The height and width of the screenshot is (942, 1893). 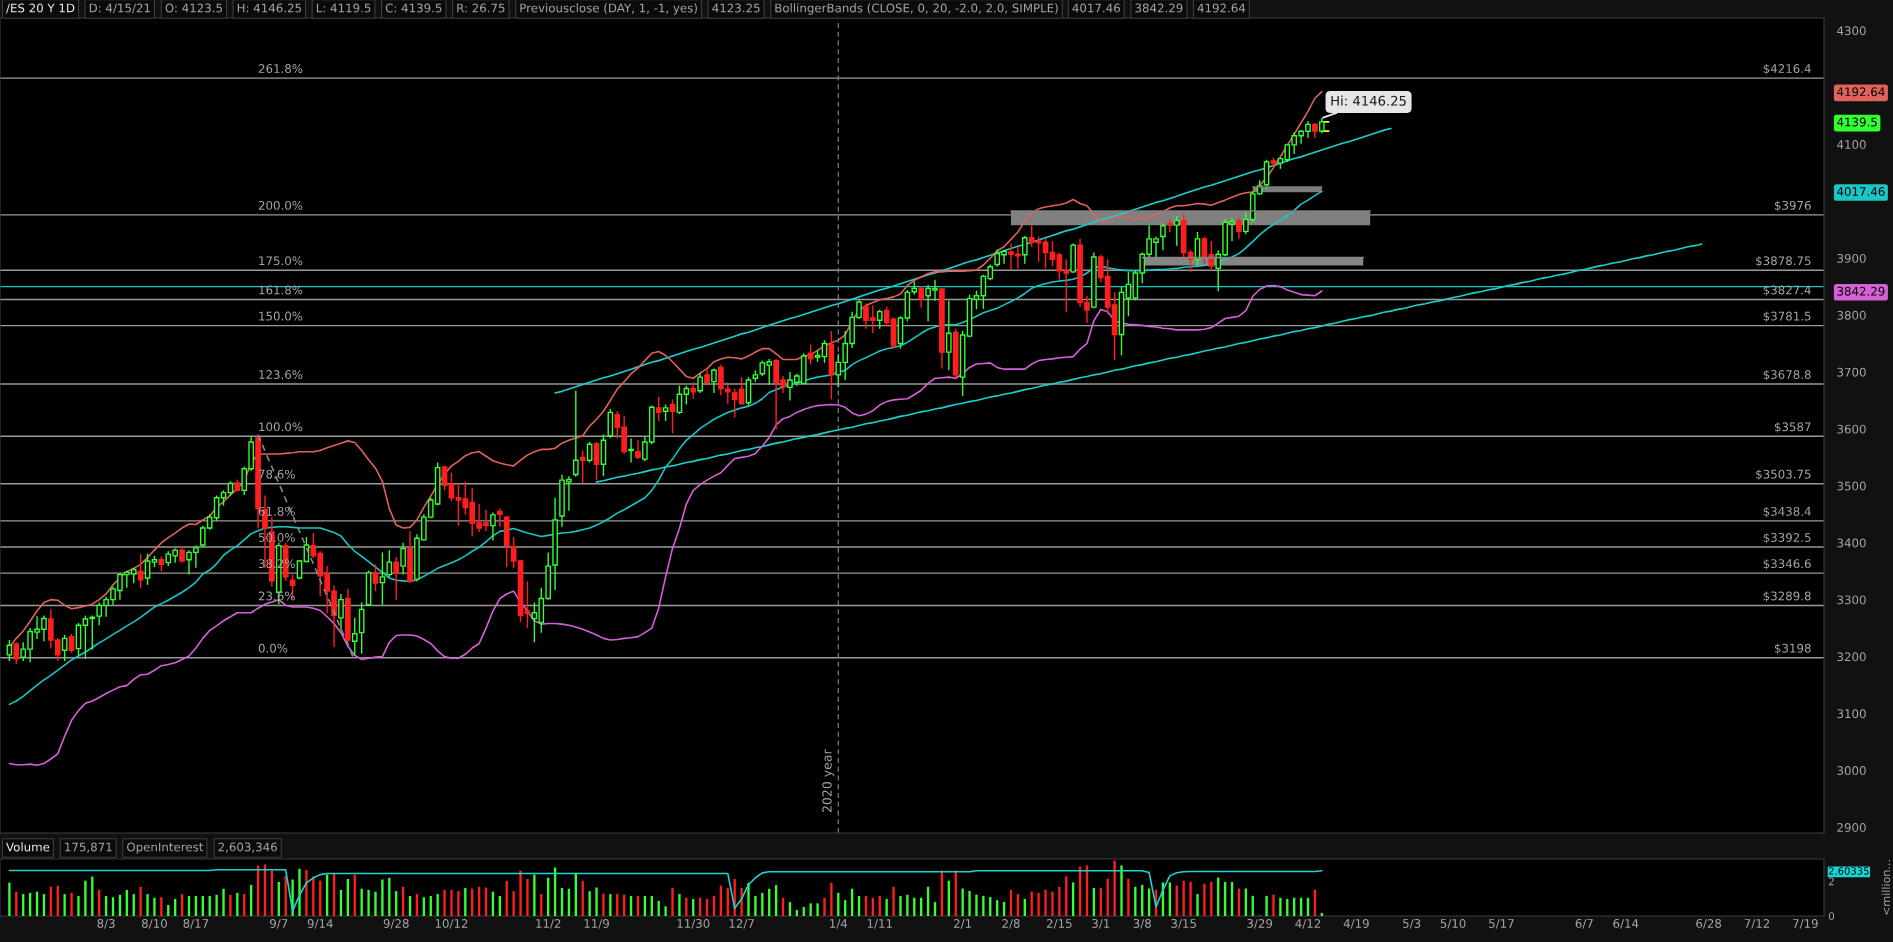 What do you see at coordinates (119, 8) in the screenshot?
I see `text: D: 4/15/21` at bounding box center [119, 8].